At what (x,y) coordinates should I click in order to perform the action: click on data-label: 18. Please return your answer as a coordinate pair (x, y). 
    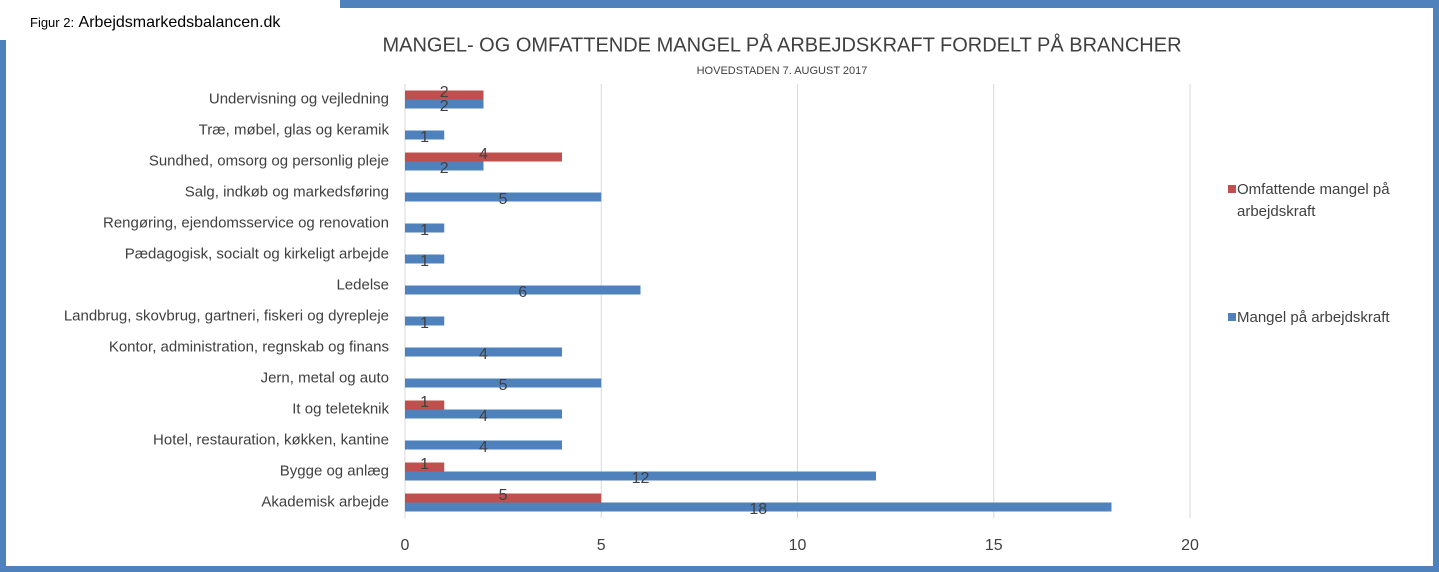
    Looking at the image, I should click on (758, 509).